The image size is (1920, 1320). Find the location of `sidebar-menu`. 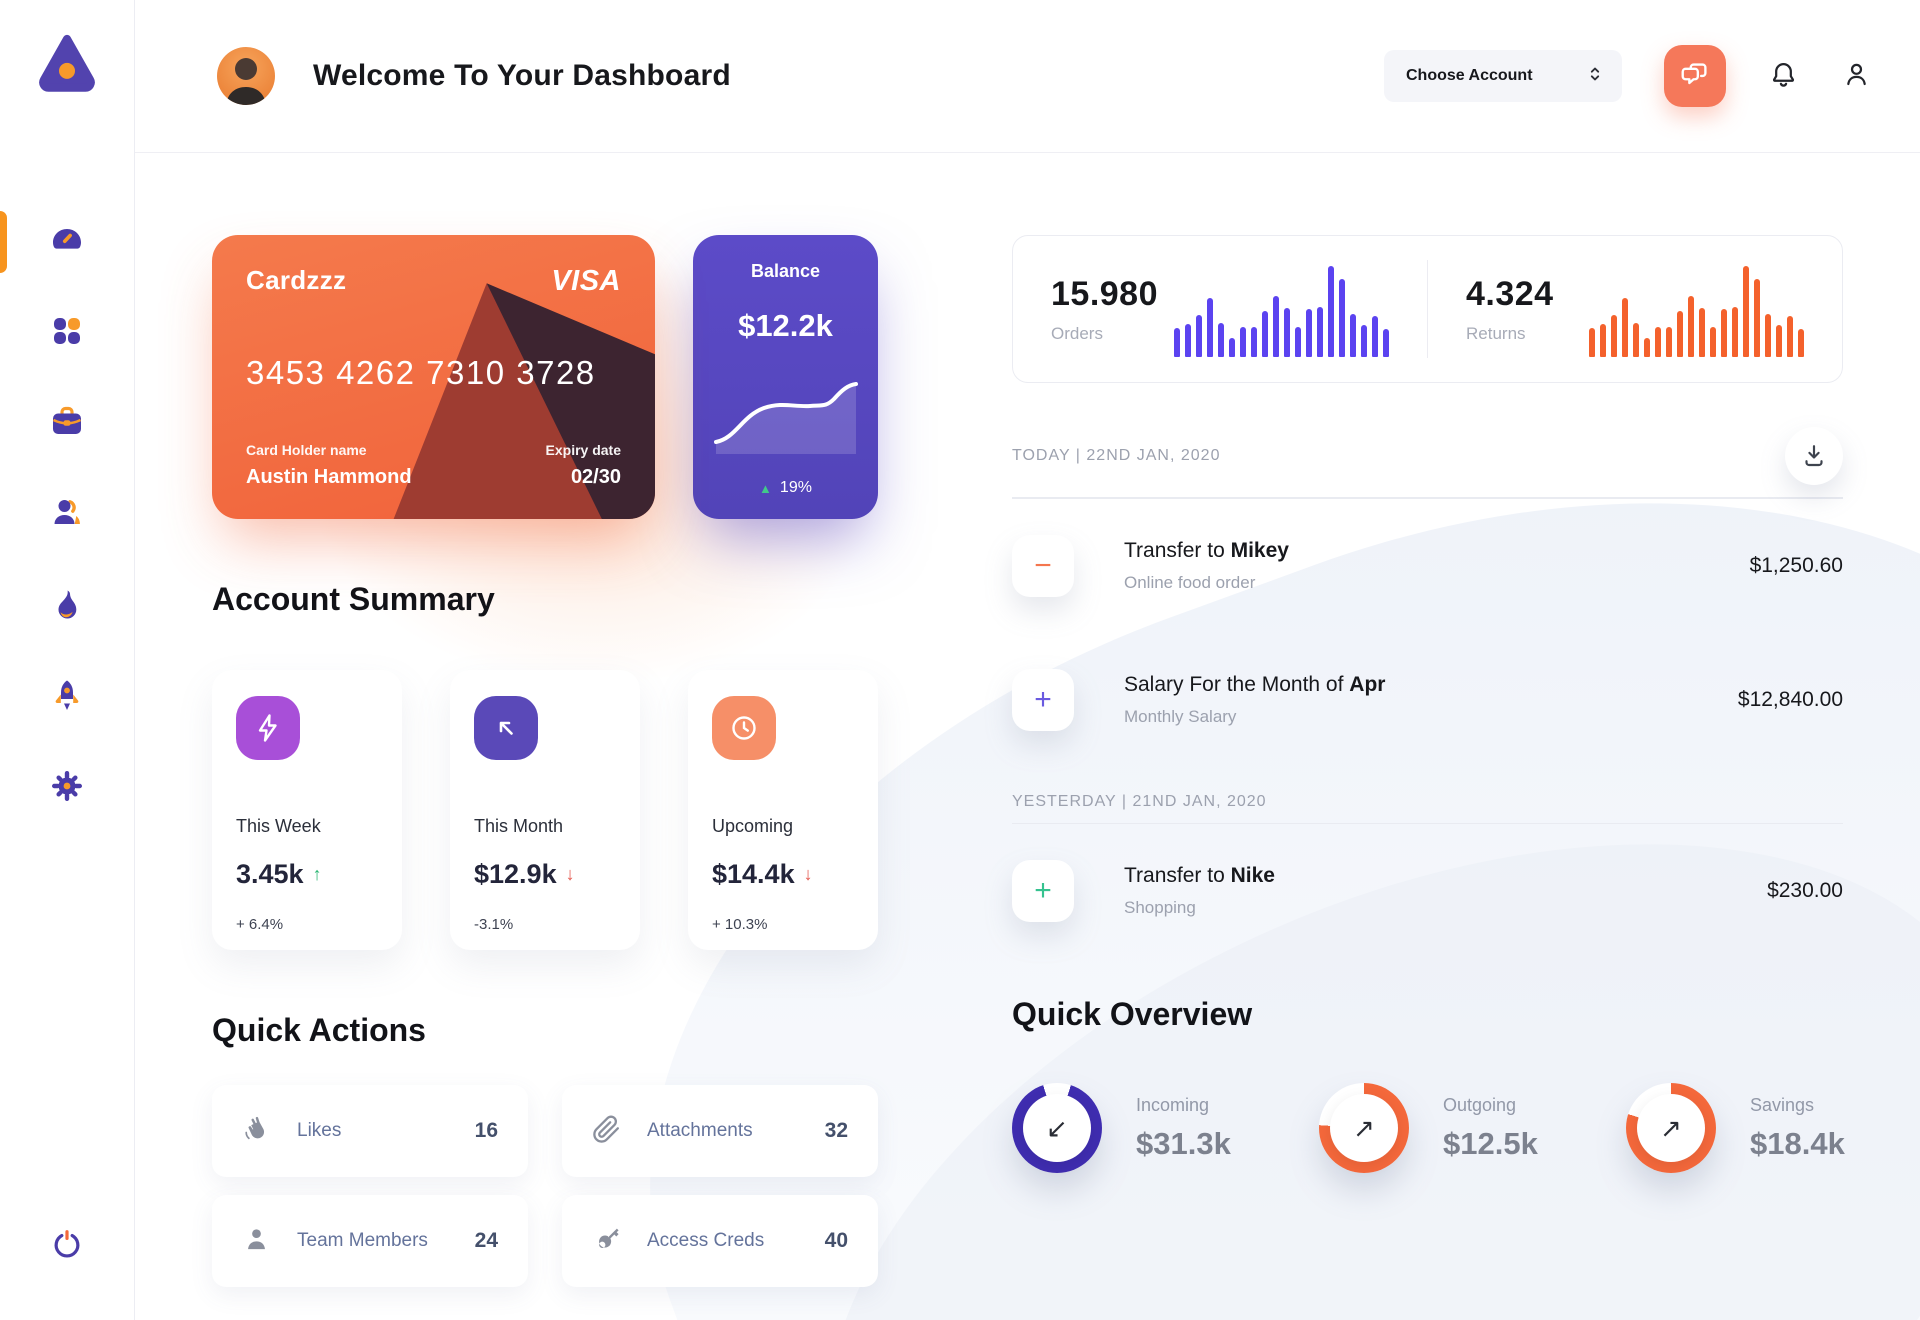

sidebar-menu is located at coordinates (67, 514).